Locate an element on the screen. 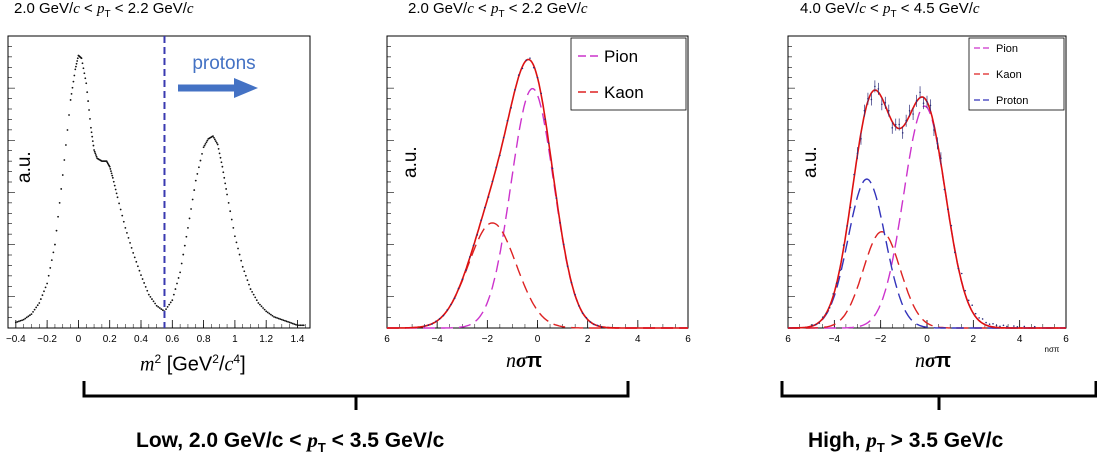 This screenshot has height=463, width=1097. x-tick-label: 0.8 is located at coordinates (204, 339).